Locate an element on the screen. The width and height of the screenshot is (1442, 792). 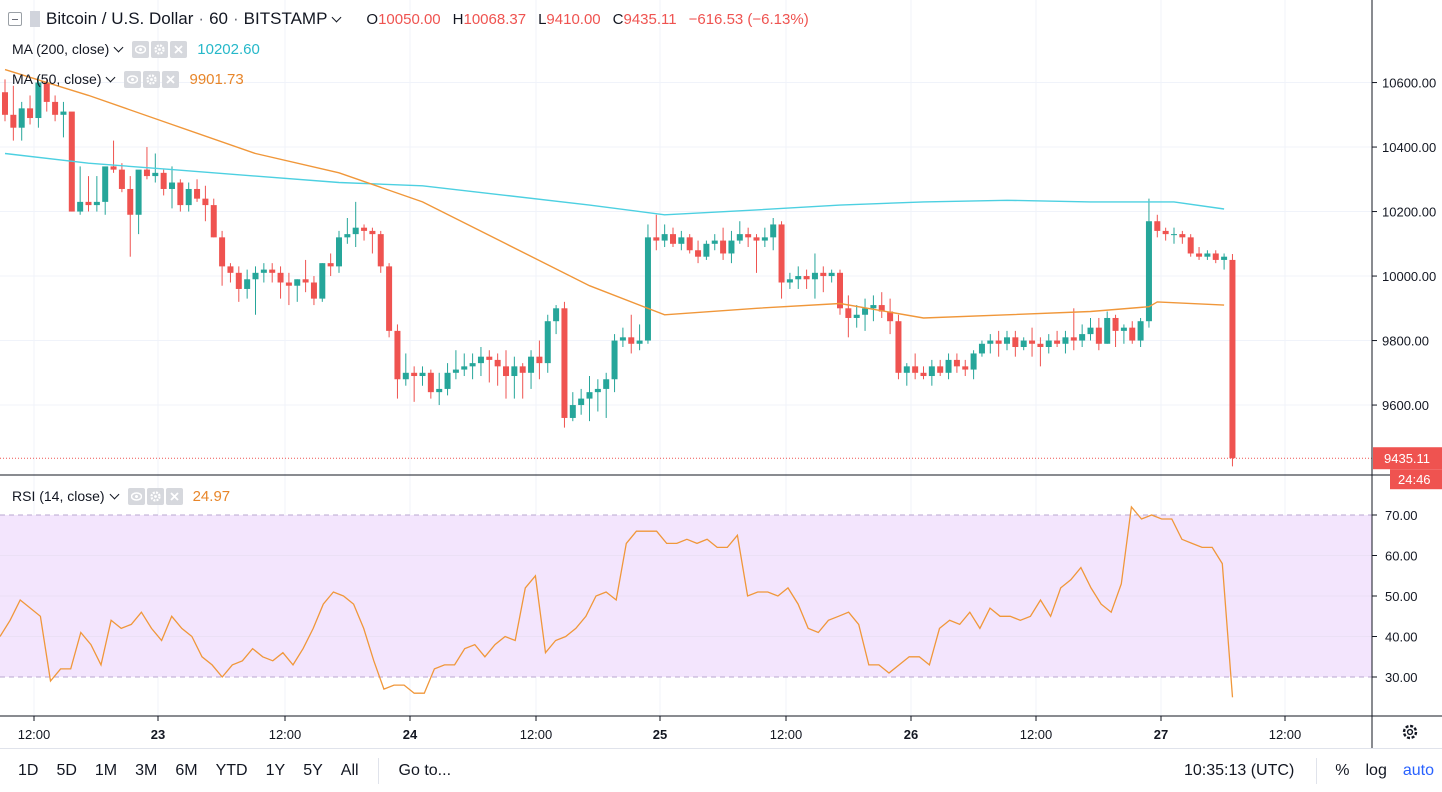
collapse-legend-icon is located at coordinates (15, 19).